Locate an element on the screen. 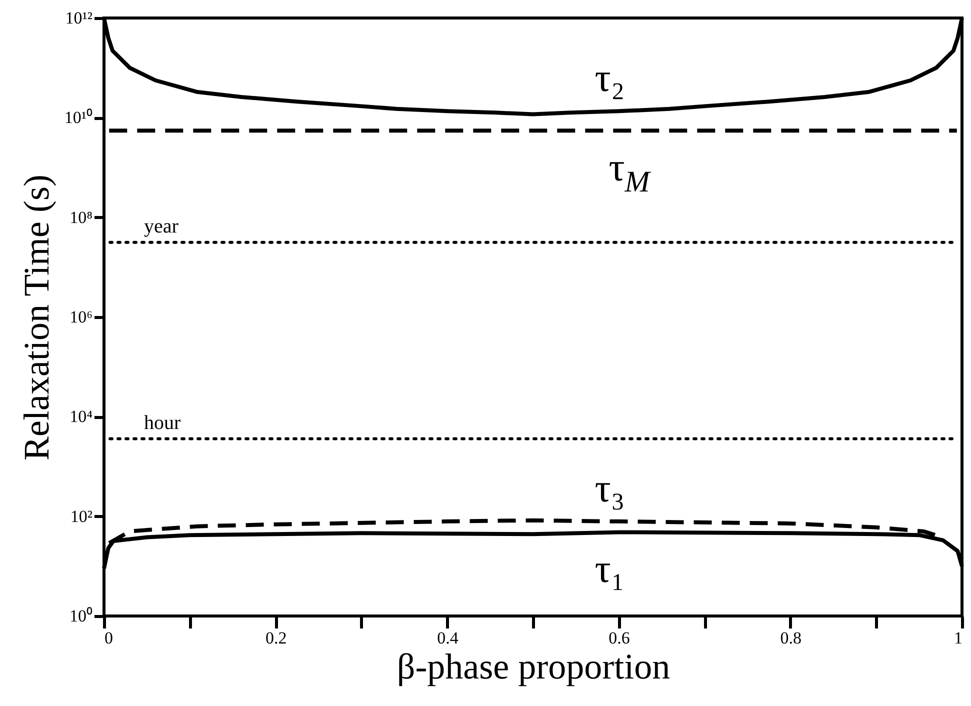 The width and height of the screenshot is (971, 706). y-tick-label: 10¹² is located at coordinates (78, 18).